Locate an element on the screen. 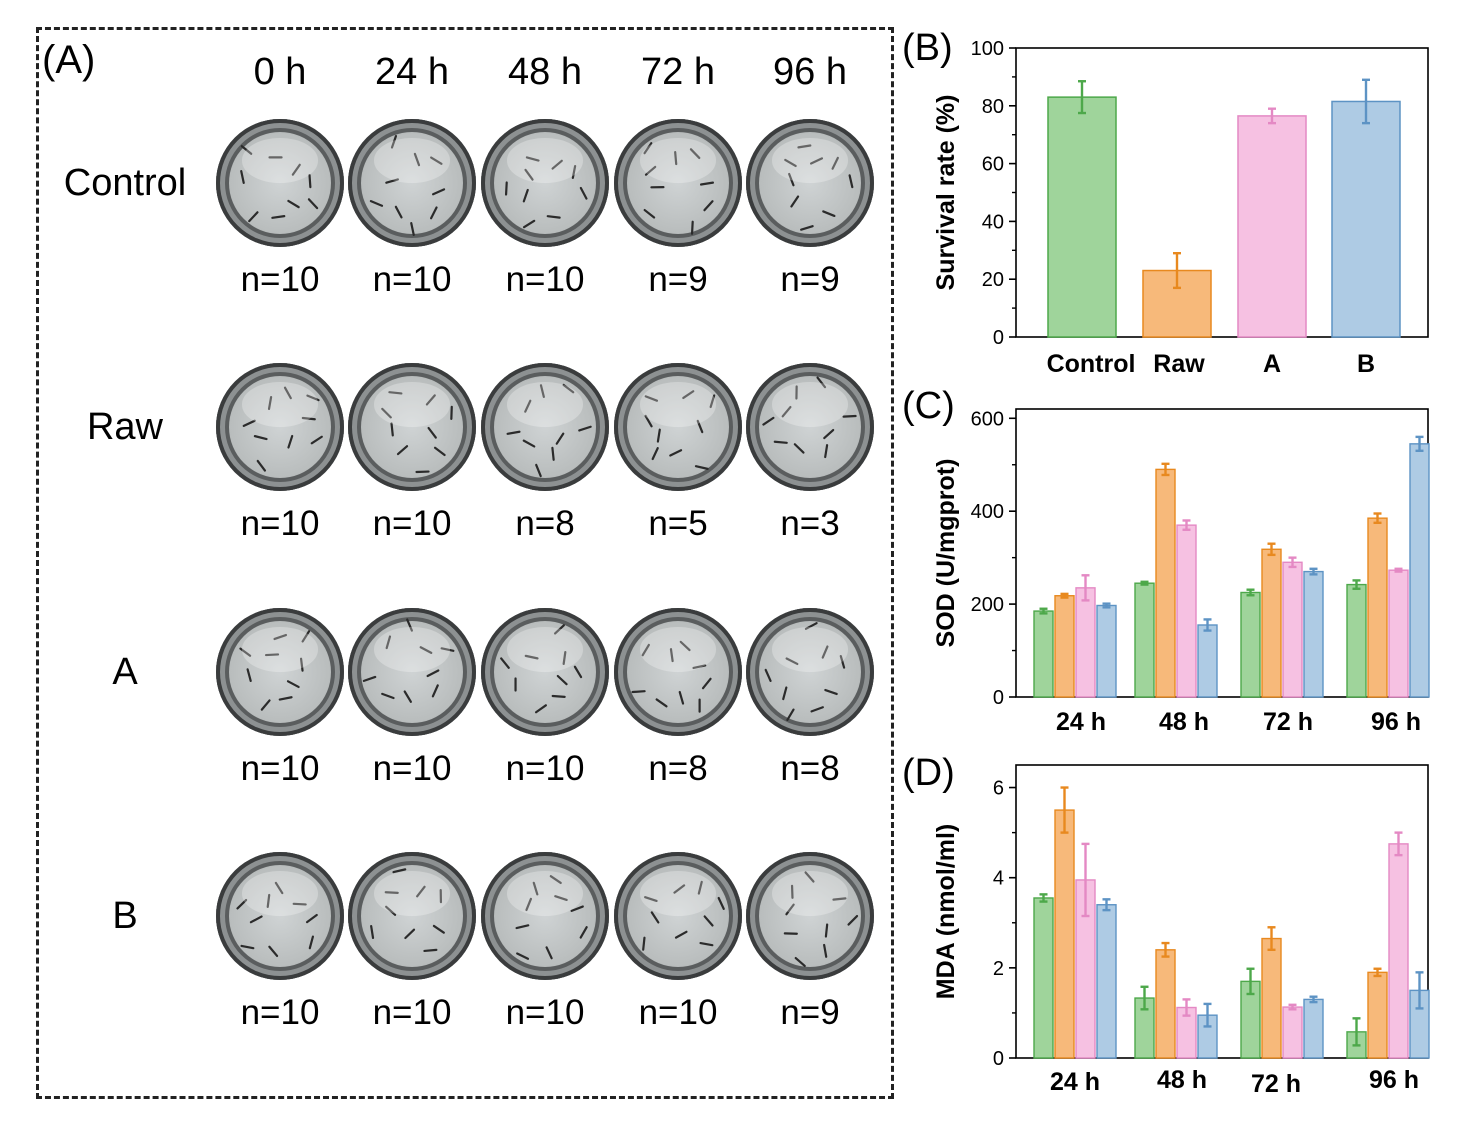 Image resolution: width=1462 pixels, height=1129 pixels. group-label: Control is located at coordinates (125, 183).